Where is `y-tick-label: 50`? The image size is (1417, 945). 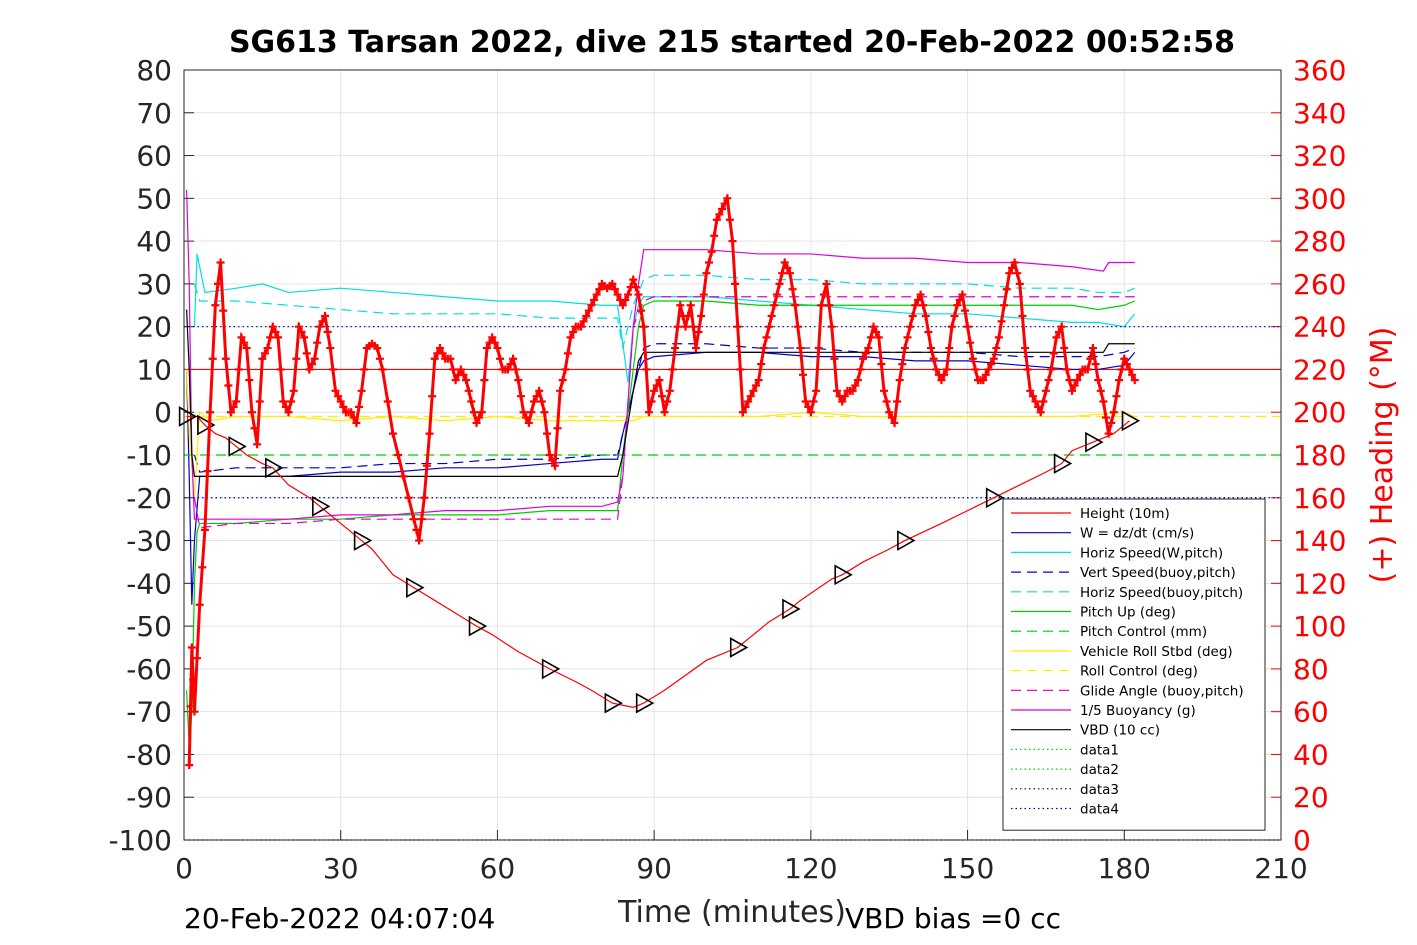
y-tick-label: 50 is located at coordinates (154, 198).